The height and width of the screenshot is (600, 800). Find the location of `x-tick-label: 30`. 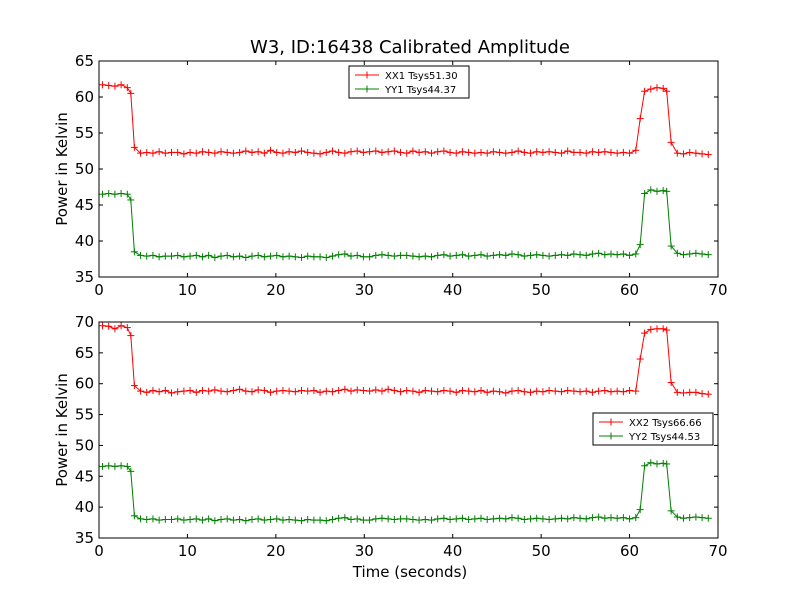

x-tick-label: 30 is located at coordinates (364, 551).